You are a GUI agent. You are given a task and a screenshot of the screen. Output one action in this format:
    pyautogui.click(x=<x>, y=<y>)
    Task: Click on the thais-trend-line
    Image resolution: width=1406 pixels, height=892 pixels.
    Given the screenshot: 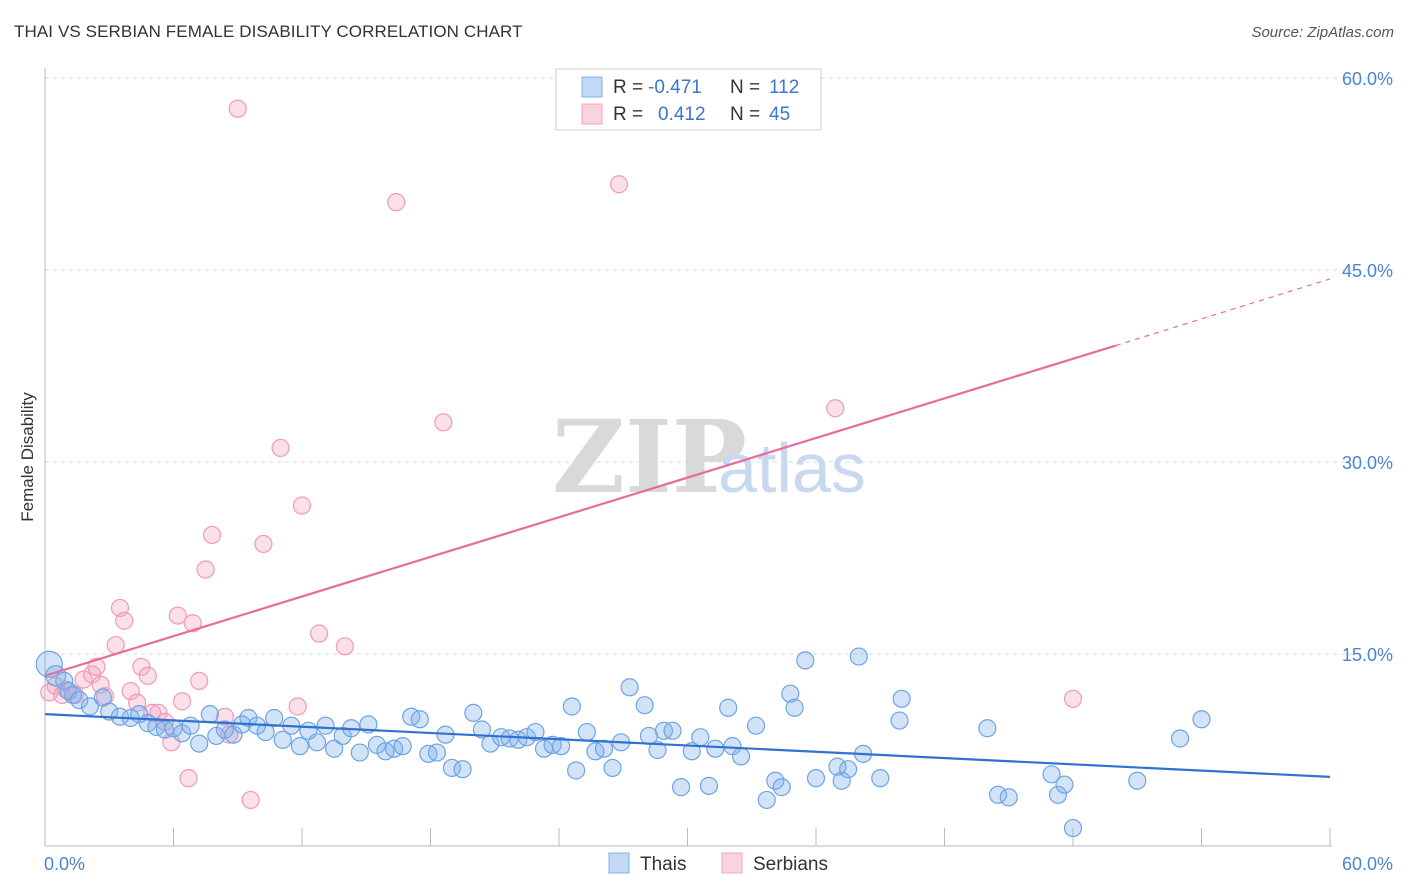 What is the action you would take?
    pyautogui.click(x=687, y=745)
    